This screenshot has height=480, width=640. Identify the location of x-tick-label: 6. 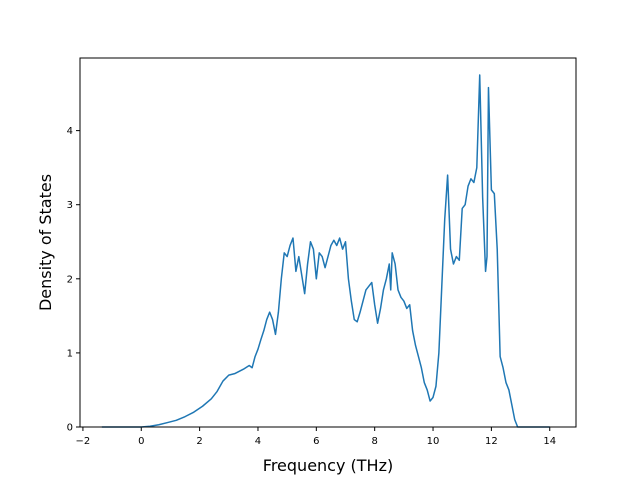
(316, 441).